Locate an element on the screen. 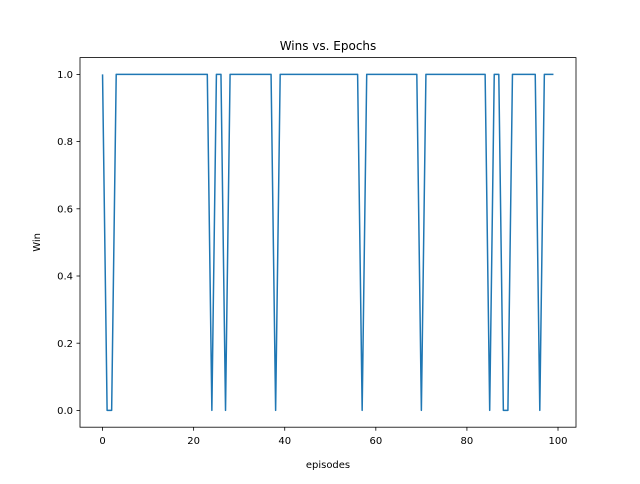 This screenshot has height=484, width=640. y-tick-label: 1.0 is located at coordinates (65, 75).